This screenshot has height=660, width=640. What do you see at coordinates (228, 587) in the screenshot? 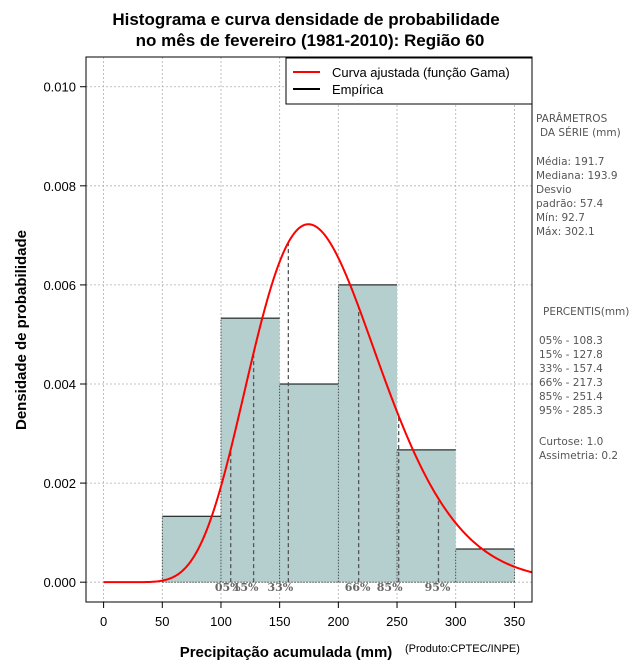
I see `percentile-label: 05%` at bounding box center [228, 587].